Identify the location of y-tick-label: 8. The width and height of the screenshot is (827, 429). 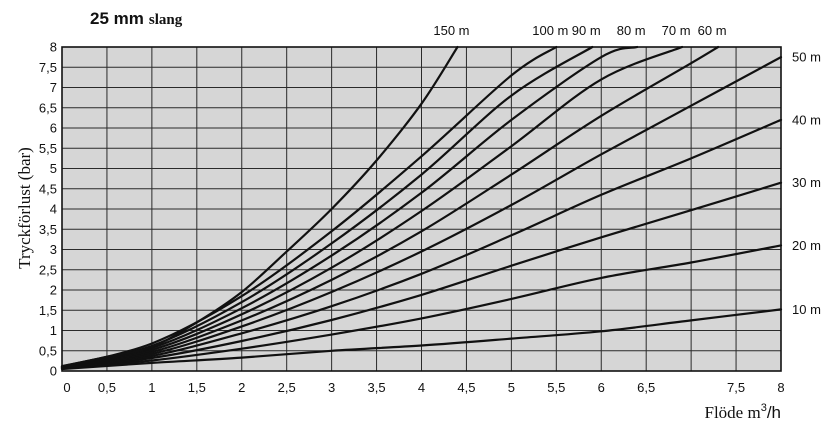
(53, 47).